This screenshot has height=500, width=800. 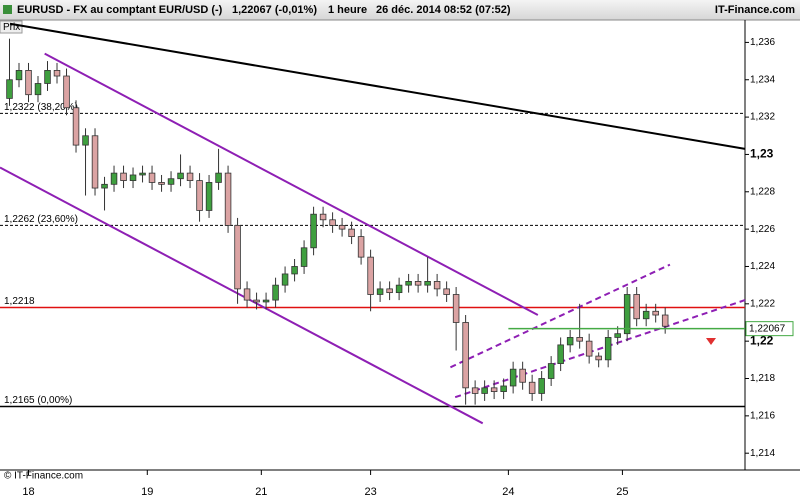 What do you see at coordinates (762, 191) in the screenshot?
I see `y-tick-label: 1,228` at bounding box center [762, 191].